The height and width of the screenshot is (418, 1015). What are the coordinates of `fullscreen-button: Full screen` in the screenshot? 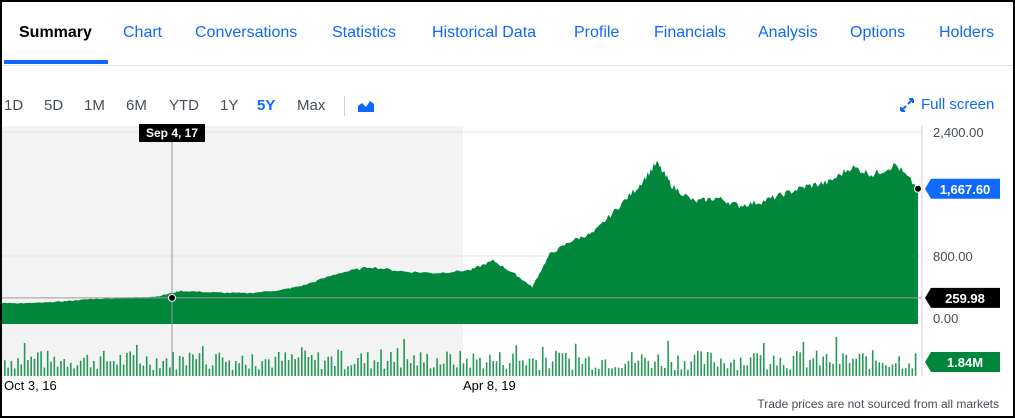 It's located at (946, 104).